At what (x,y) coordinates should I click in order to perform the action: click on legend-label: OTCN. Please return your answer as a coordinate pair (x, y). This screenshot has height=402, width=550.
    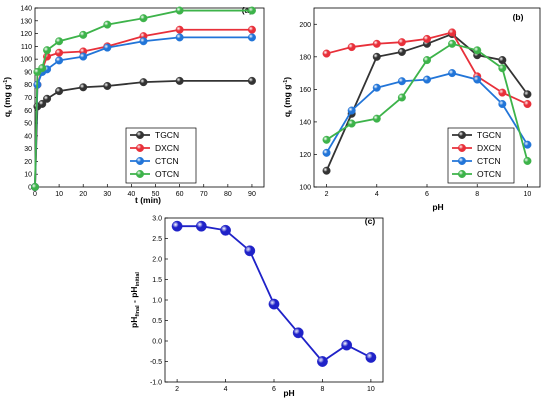
    Looking at the image, I should click on (489, 174).